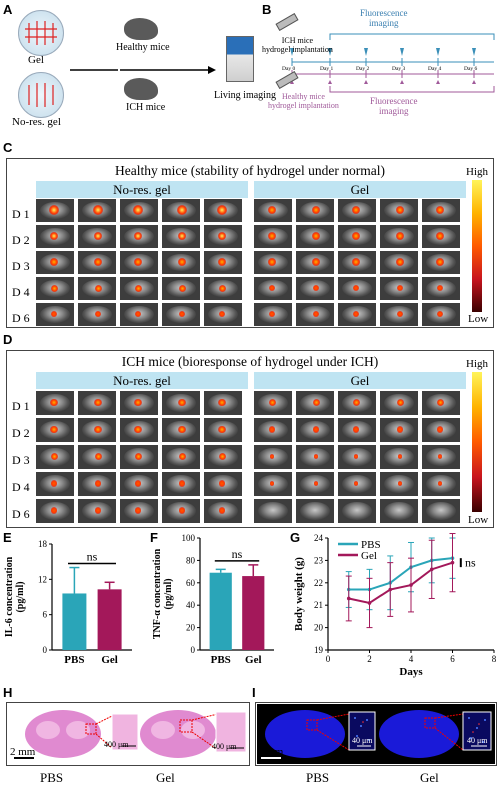 The image size is (500, 793). I want to click on panel-c-colorbar, so click(477, 246).